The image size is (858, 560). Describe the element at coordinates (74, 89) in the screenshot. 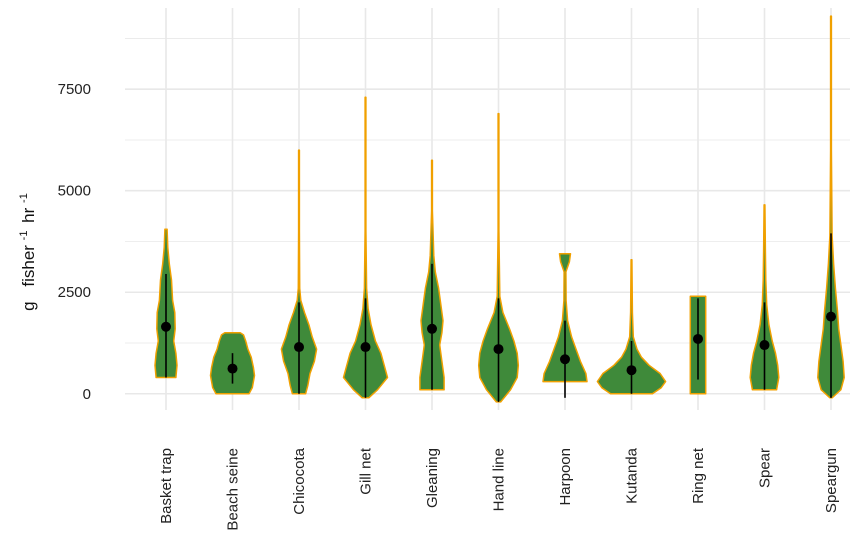

I see `y-tick-label: 7500` at that location.